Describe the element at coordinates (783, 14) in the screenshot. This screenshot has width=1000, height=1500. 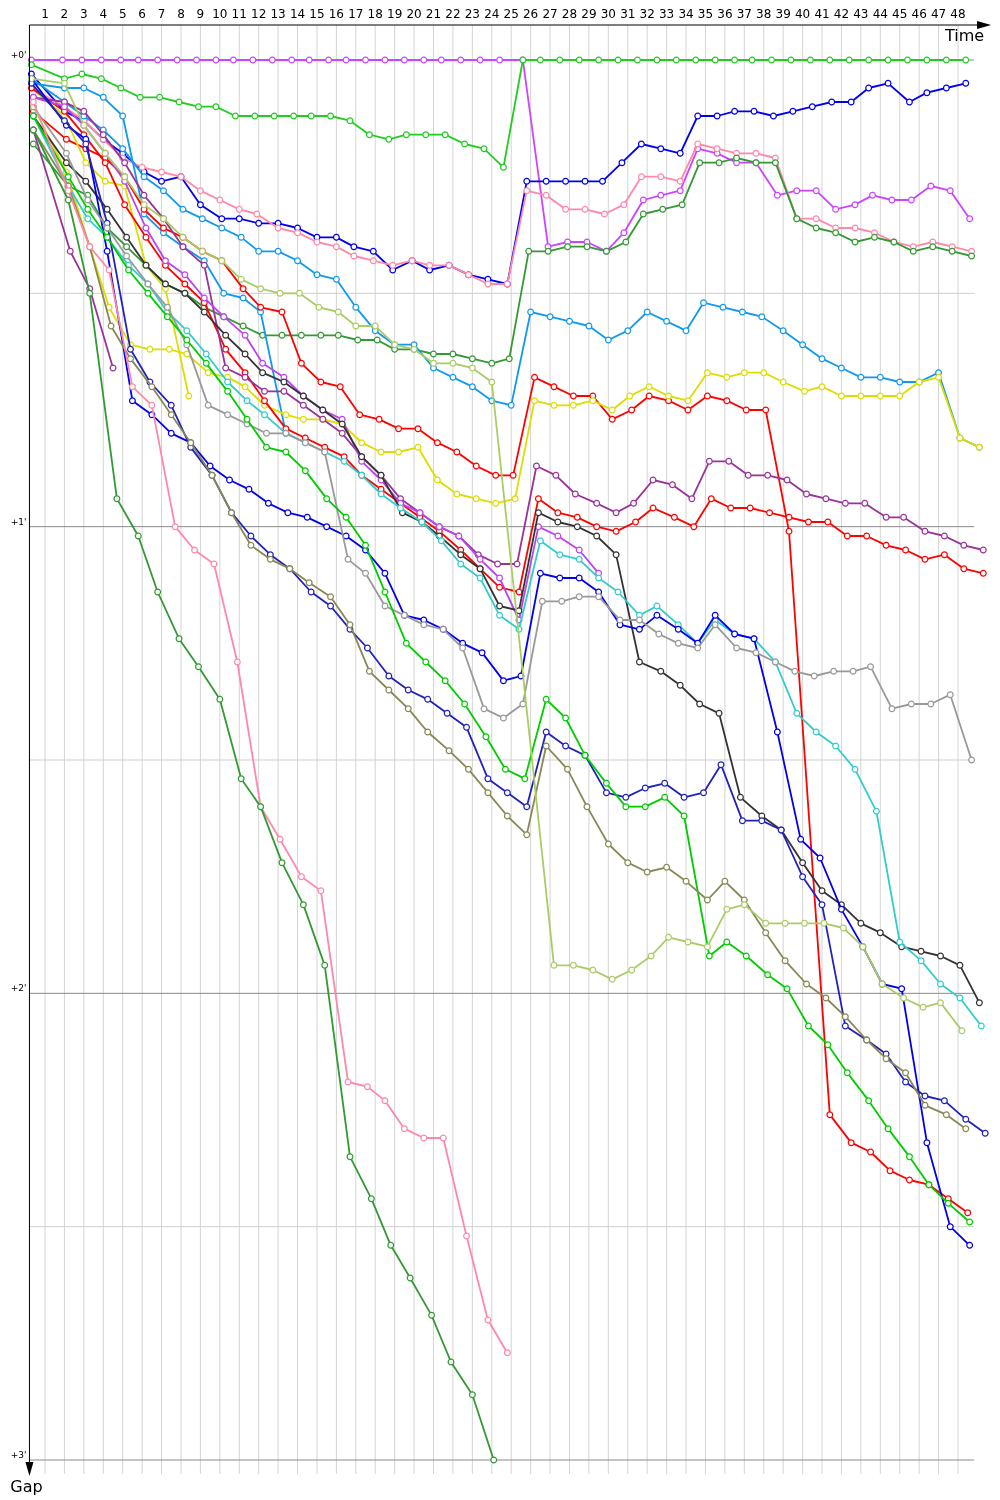
I see `x-tick-label: 39` at that location.